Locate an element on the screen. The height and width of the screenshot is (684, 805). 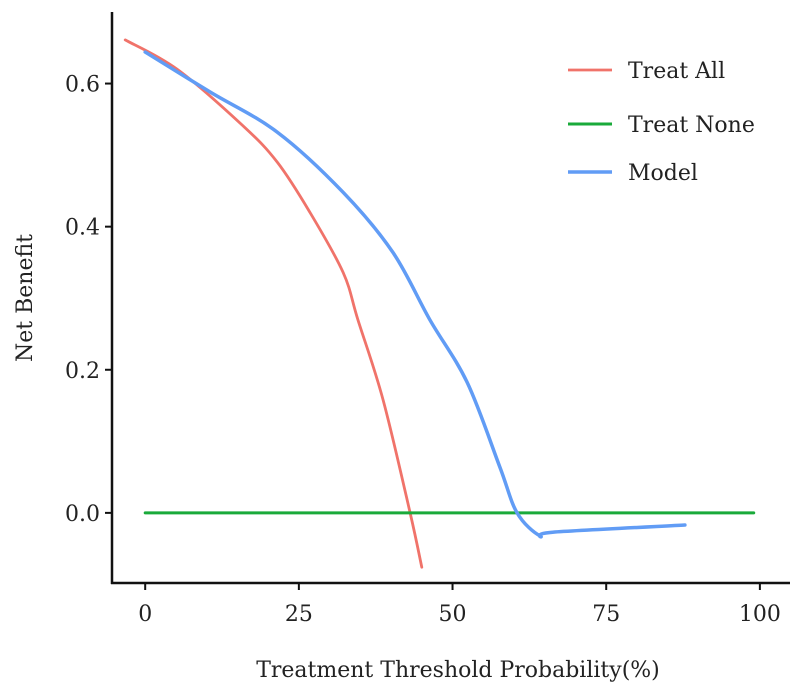
x-tick-label: 100 is located at coordinates (760, 614).